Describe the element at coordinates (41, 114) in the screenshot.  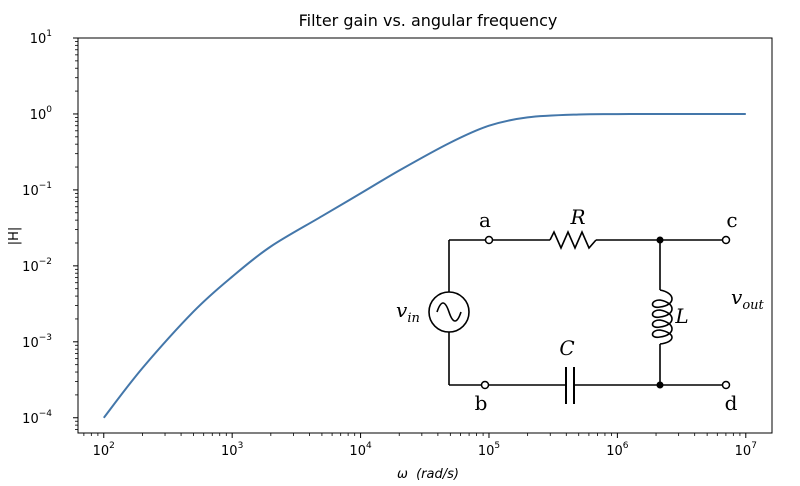
I see `y-tick-label: 10⁰` at that location.